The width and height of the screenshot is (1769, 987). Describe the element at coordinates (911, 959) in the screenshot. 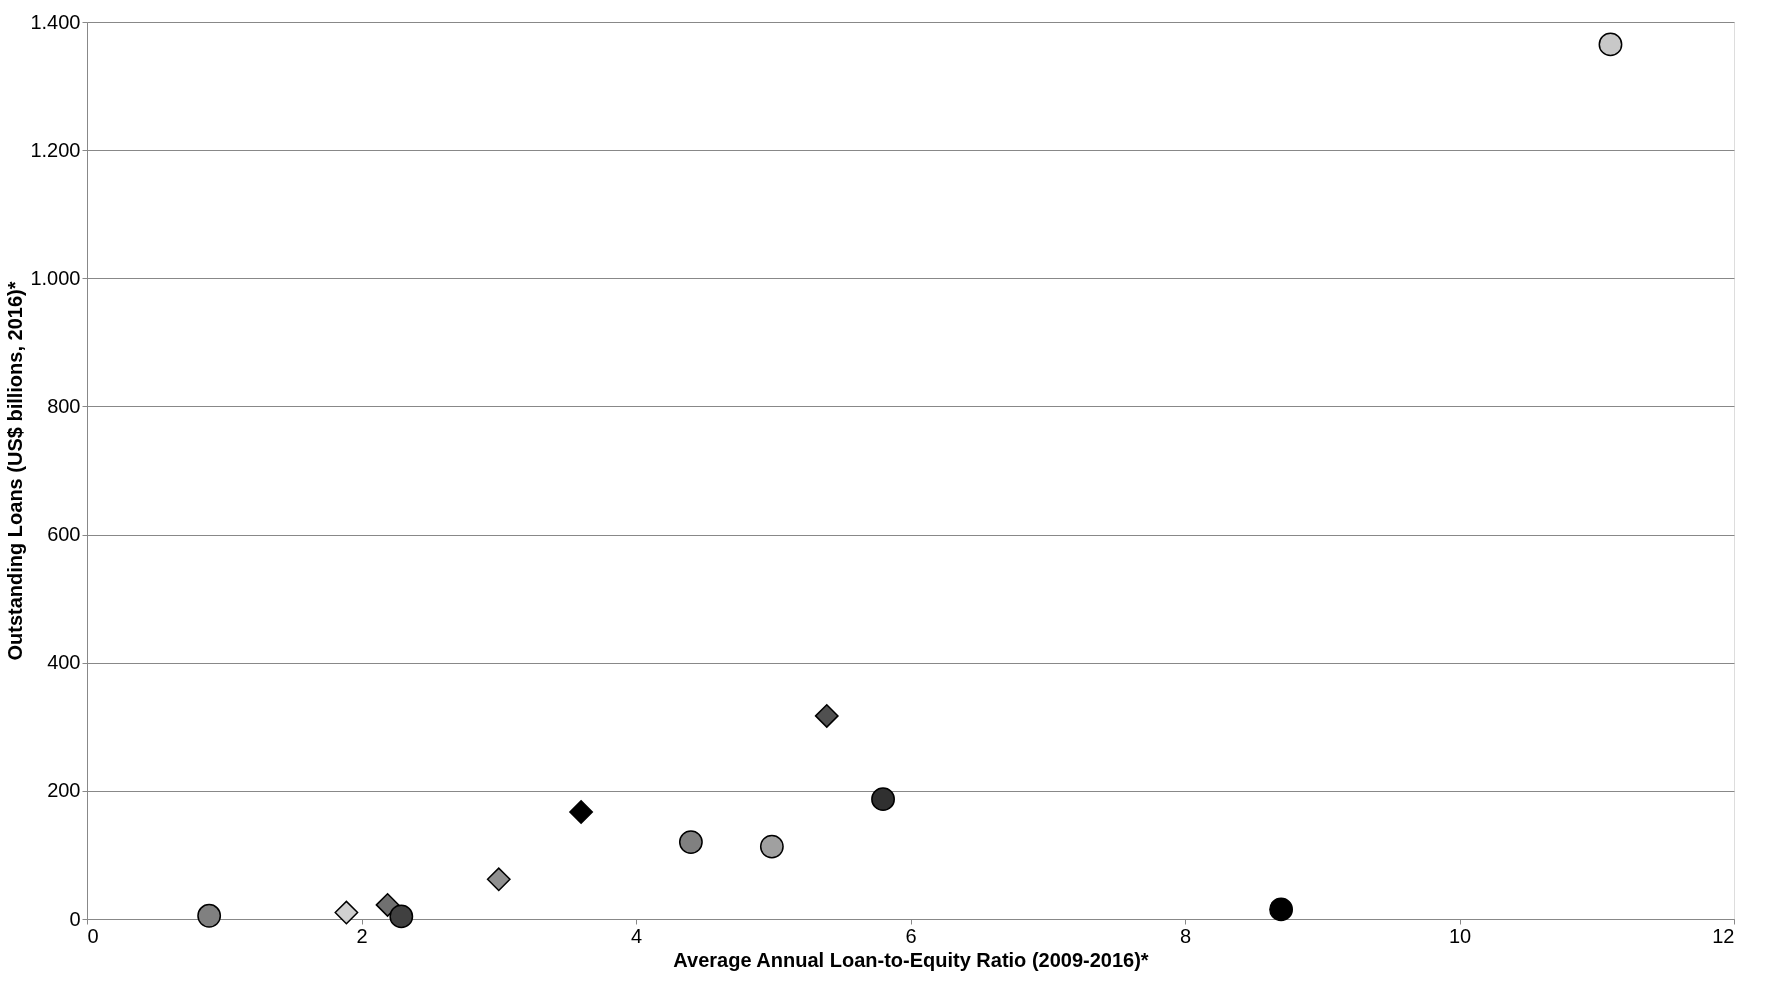

I see `x-axis-title: Average Annual Loan-to-Equity Ratio (2009-2016)*` at that location.